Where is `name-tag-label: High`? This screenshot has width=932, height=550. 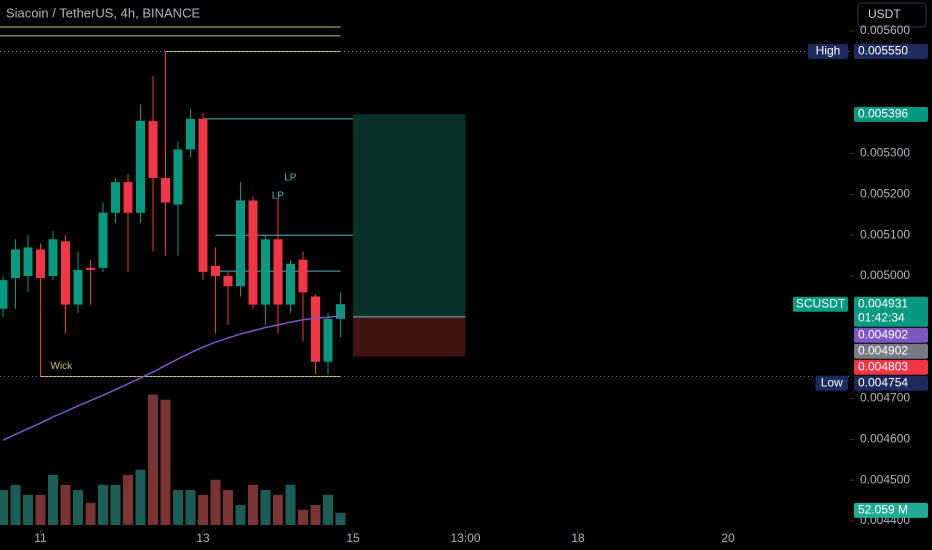
name-tag-label: High is located at coordinates (828, 51).